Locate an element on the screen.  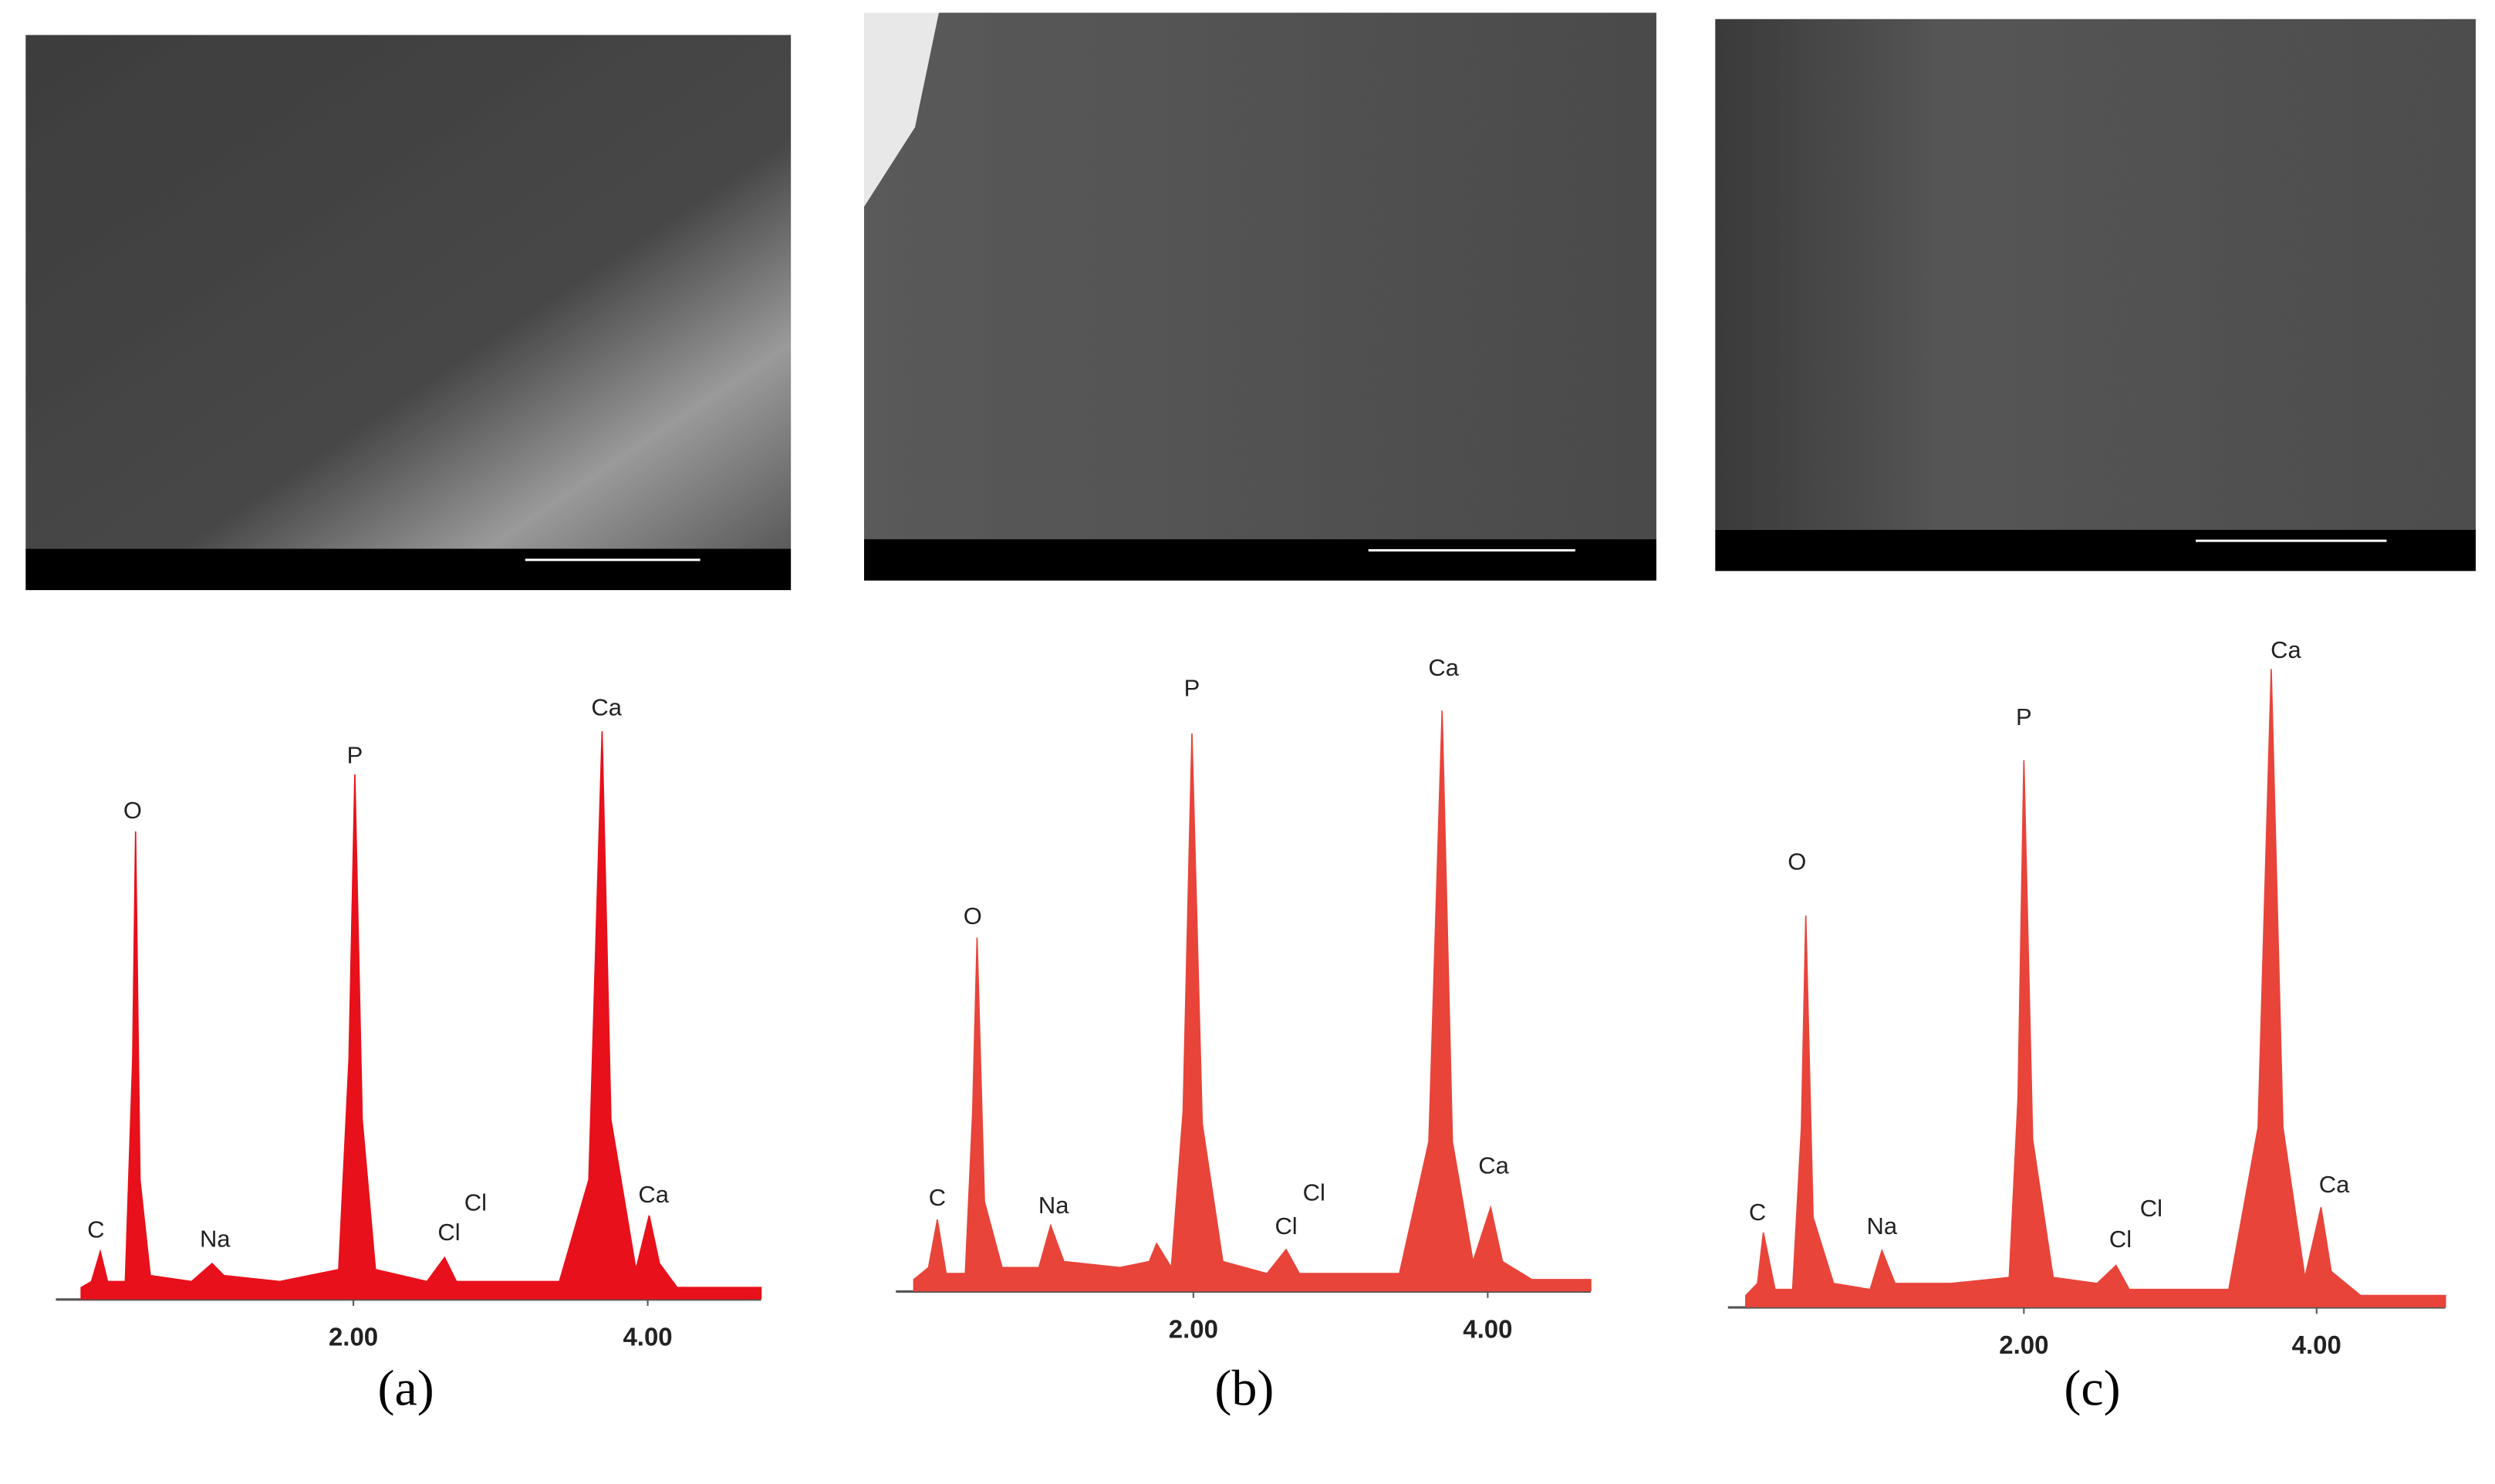
panel-label: (a) is located at coordinates (406, 1389).